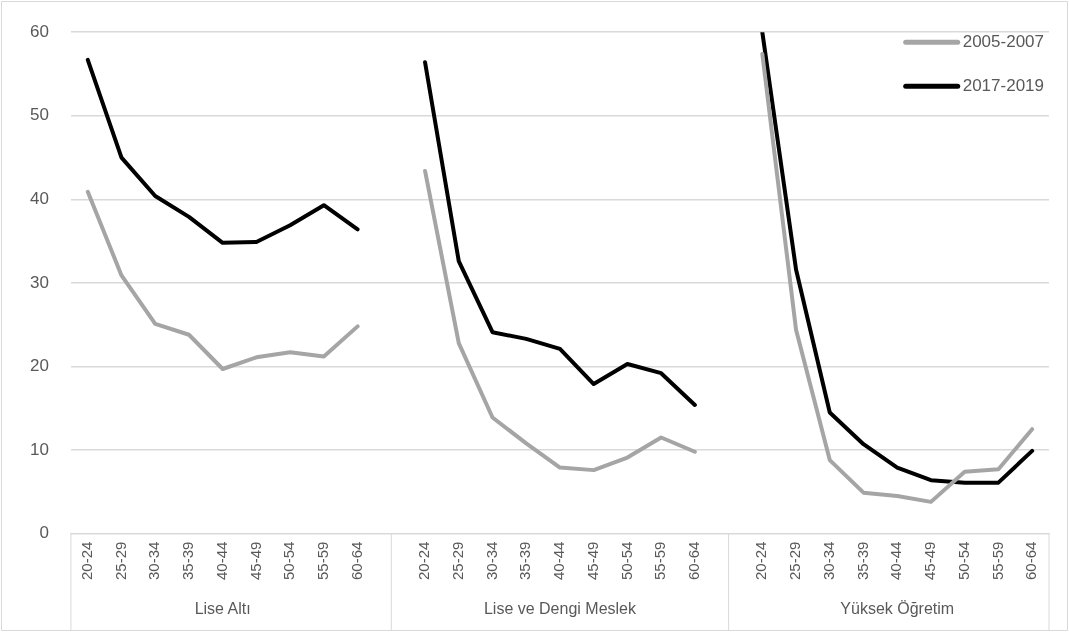 This screenshot has height=632, width=1069. Describe the element at coordinates (39, 282) in the screenshot. I see `y-tick-label: 30` at that location.